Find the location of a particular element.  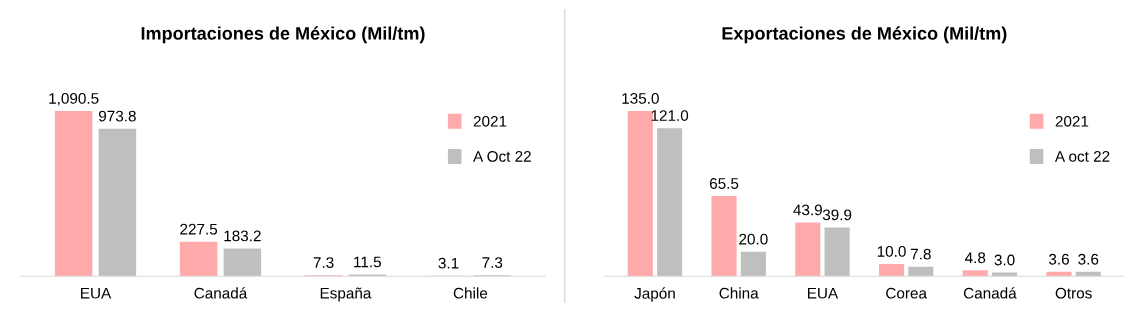

data-label: 4.8 is located at coordinates (975, 258).